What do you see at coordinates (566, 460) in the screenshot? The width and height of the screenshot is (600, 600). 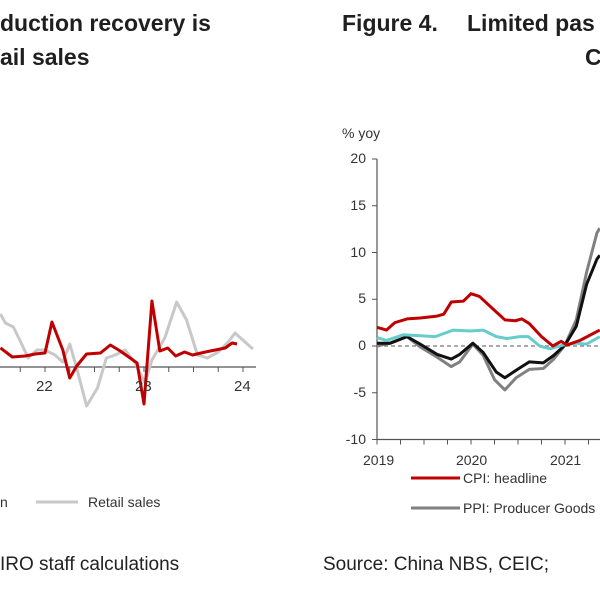 I see `x-tick-label: 2021` at bounding box center [566, 460].